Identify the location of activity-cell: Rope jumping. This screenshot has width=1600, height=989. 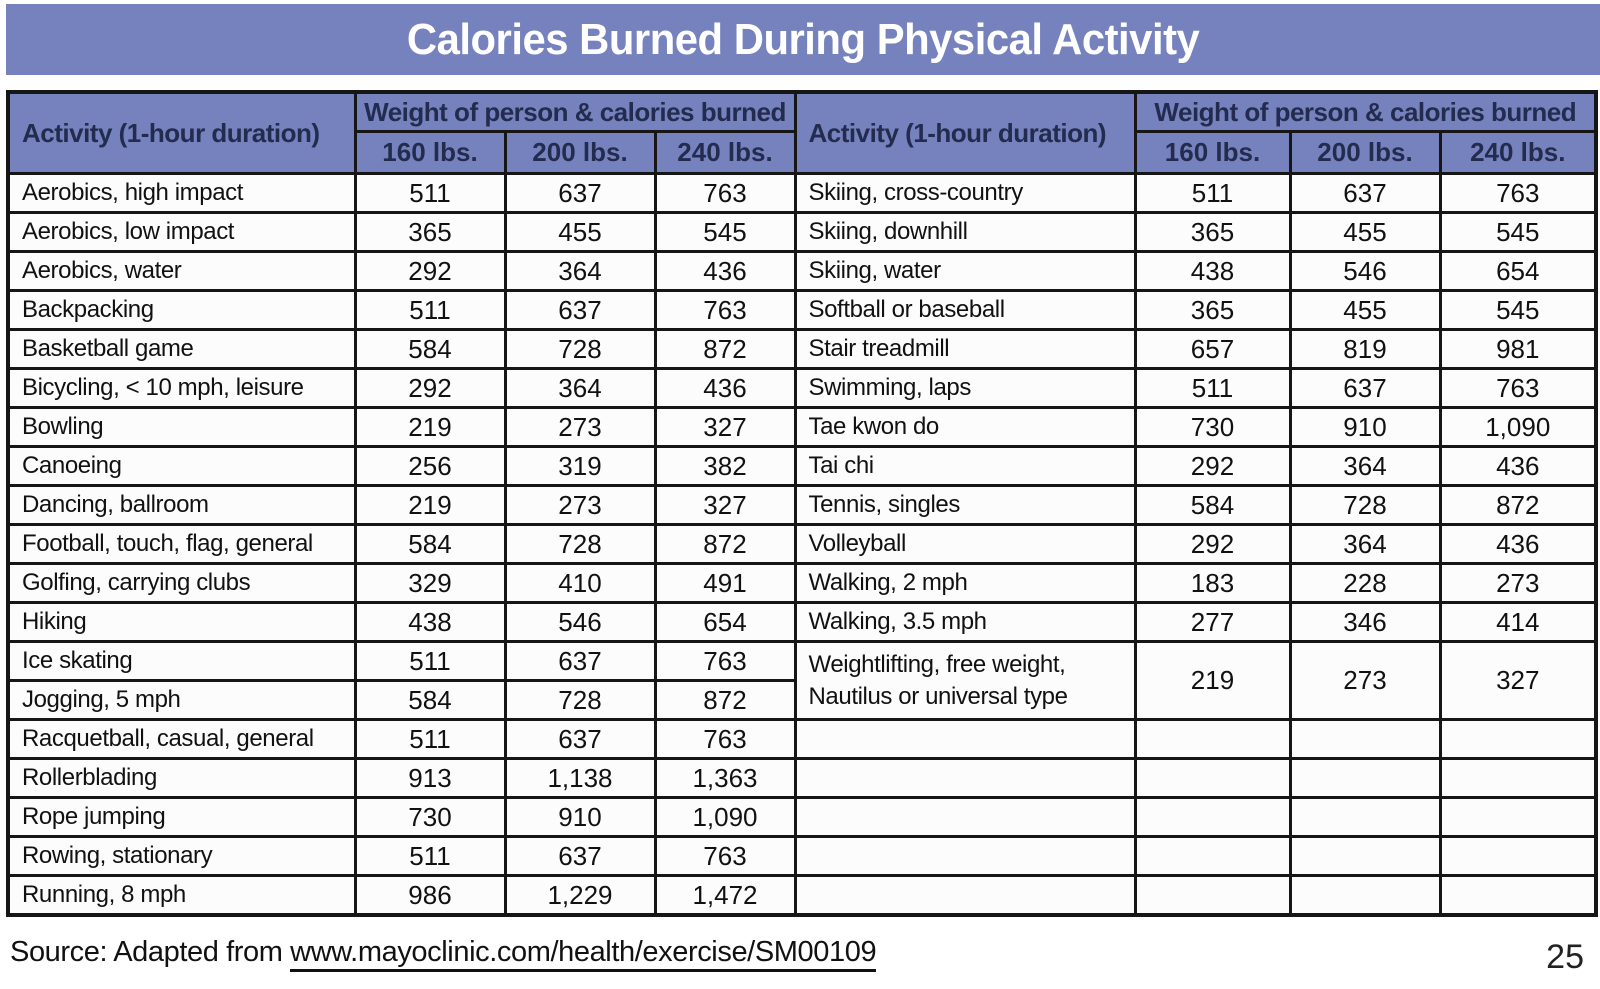
(181, 817).